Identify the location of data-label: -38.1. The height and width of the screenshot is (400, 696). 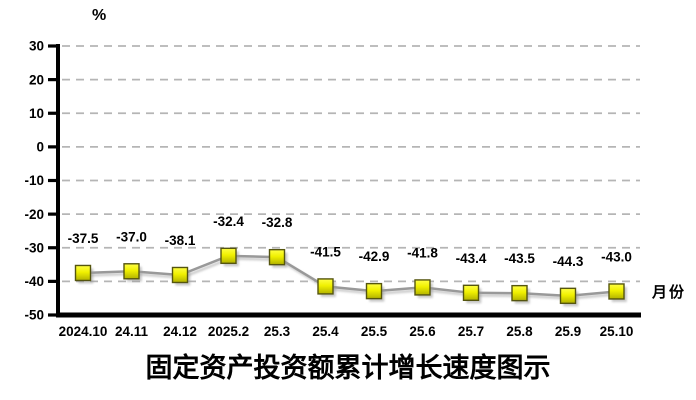
(180, 240).